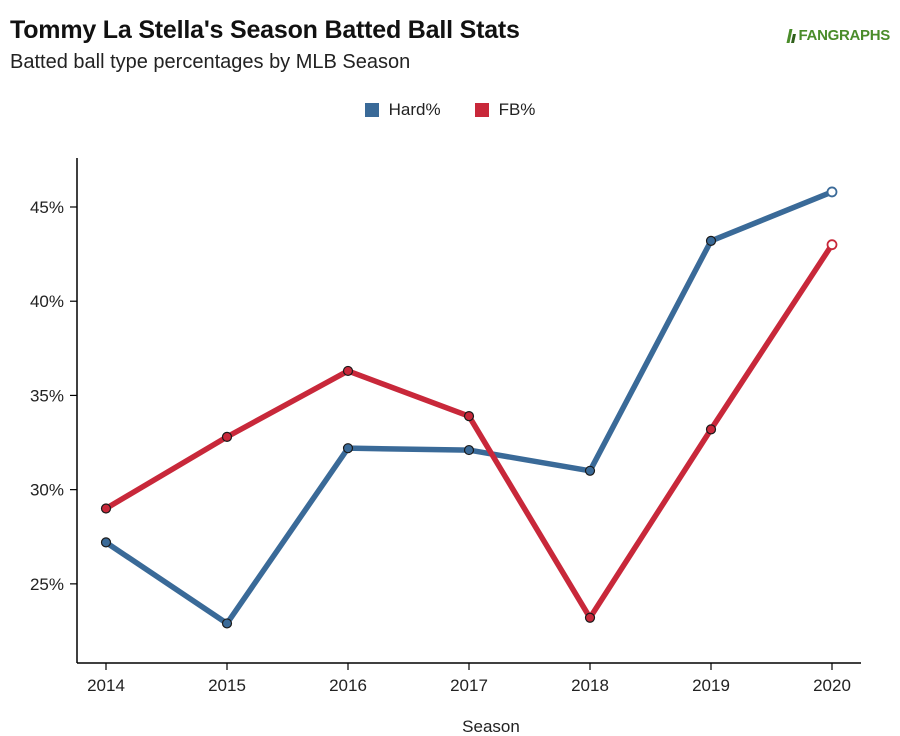 The width and height of the screenshot is (900, 736). What do you see at coordinates (711, 685) in the screenshot?
I see `x-tick-label: 2019` at bounding box center [711, 685].